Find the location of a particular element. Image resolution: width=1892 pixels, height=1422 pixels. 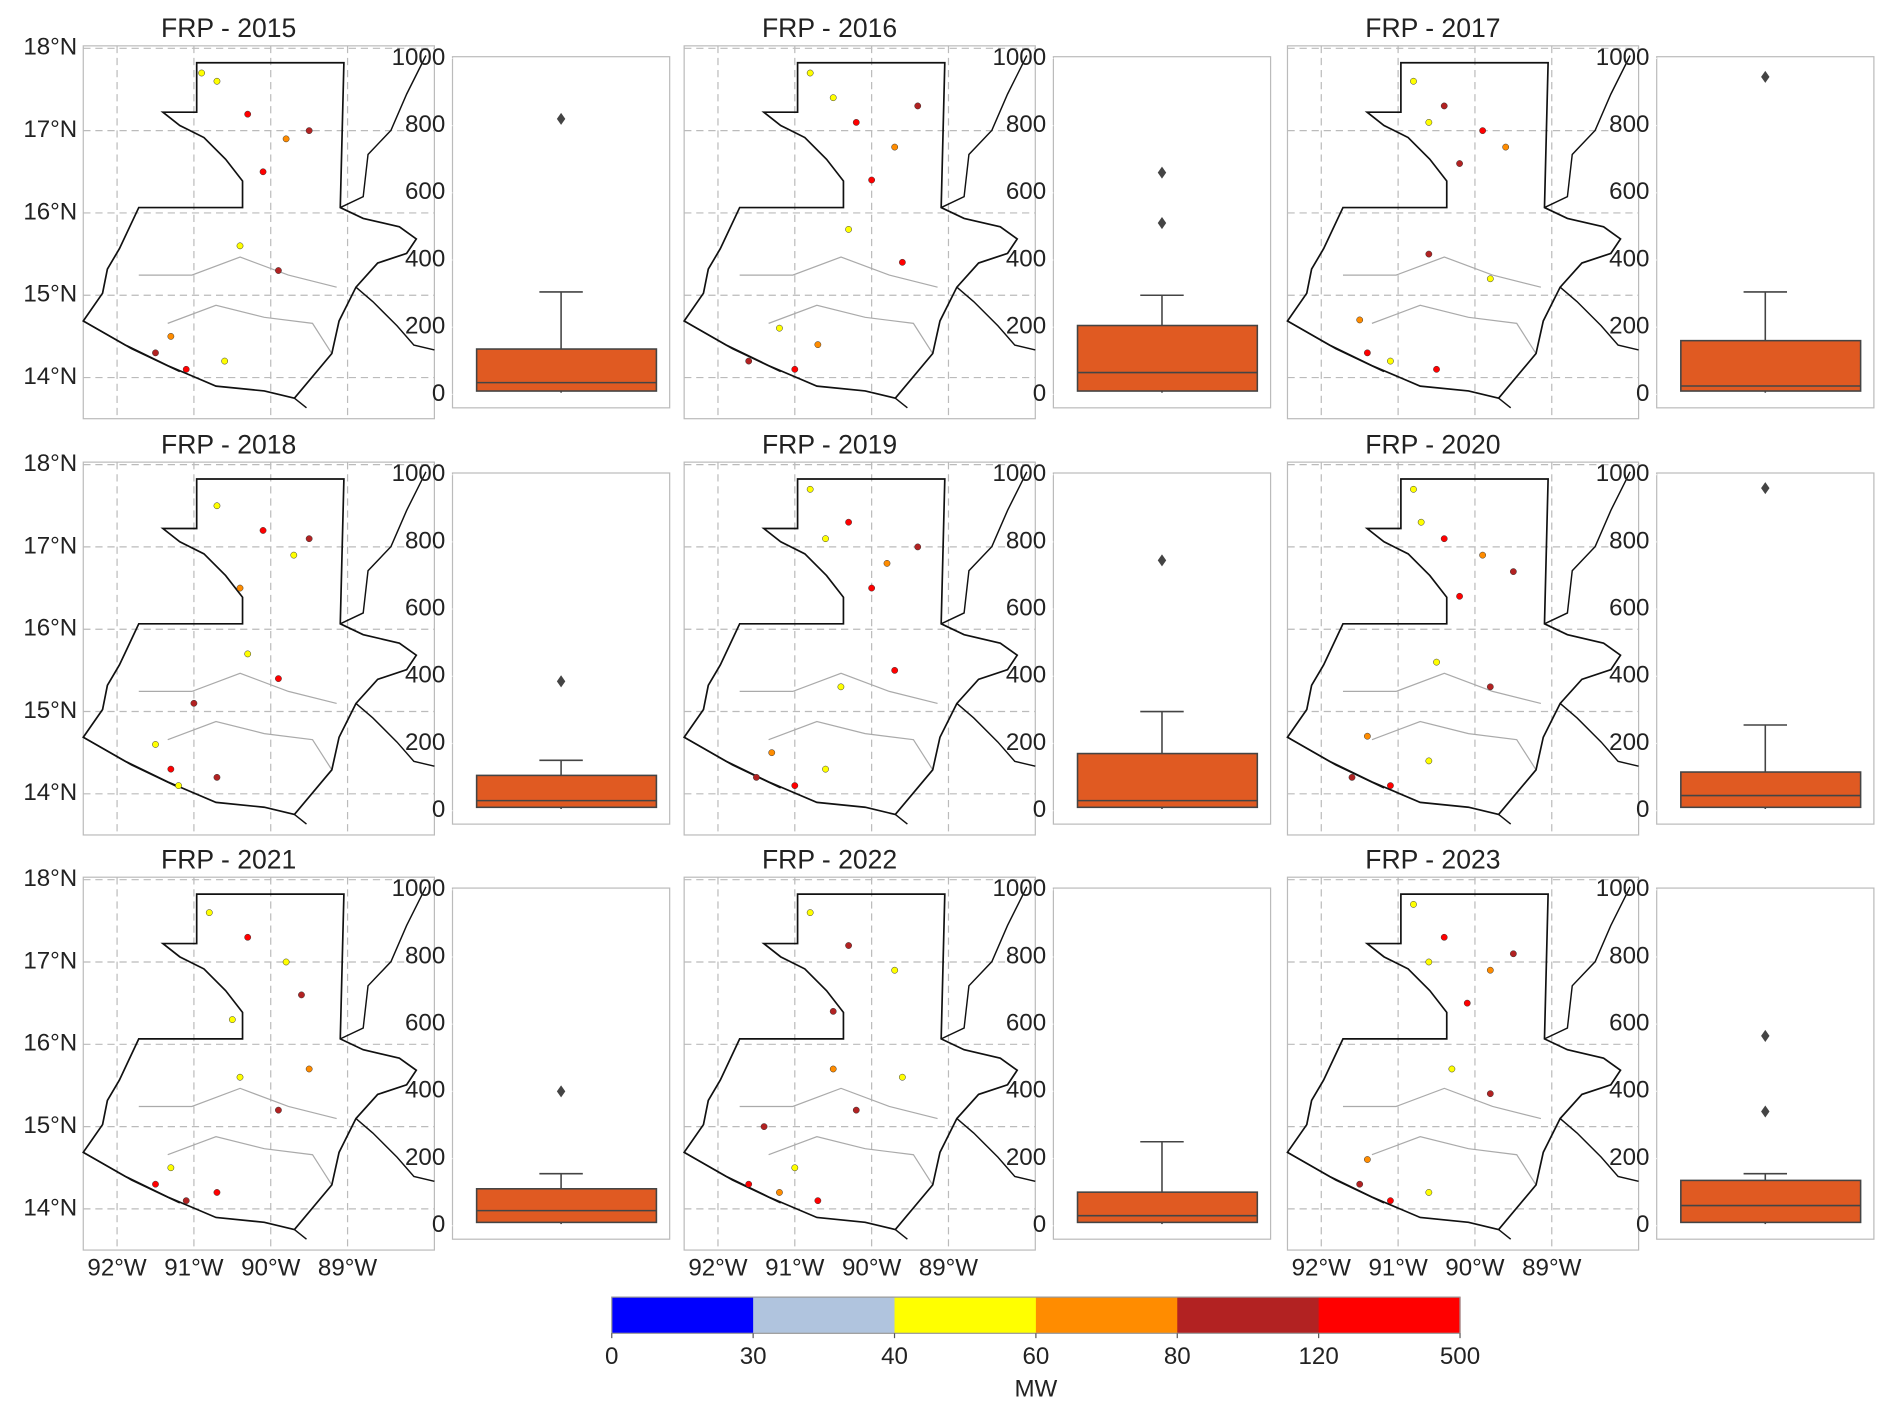

map-panel: FRP - 2016 is located at coordinates (859, 216).